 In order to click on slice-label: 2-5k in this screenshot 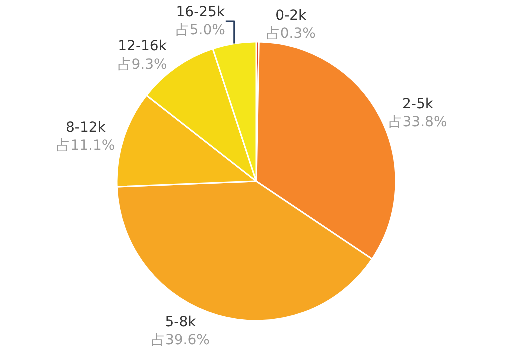, I will do `click(418, 104)`.